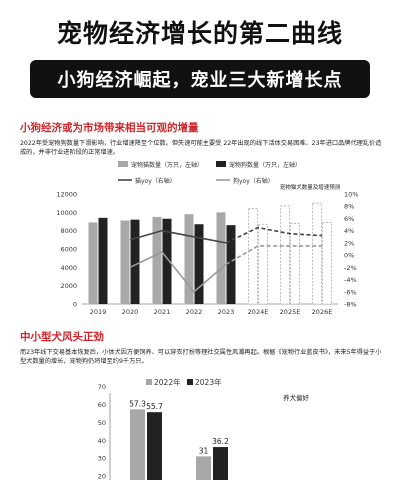 The image size is (400, 480). Describe the element at coordinates (349, 231) in the screenshot. I see `right-axis-tick: 4%` at that location.